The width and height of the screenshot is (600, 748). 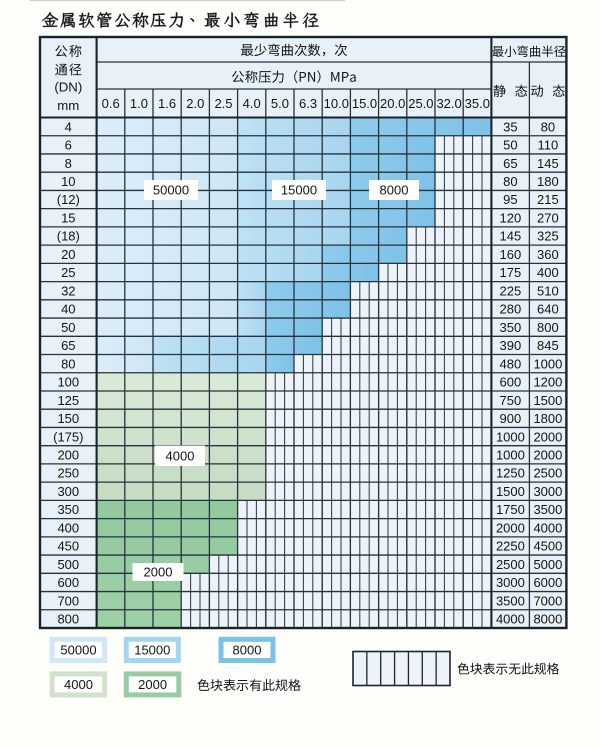 What do you see at coordinates (68, 454) in the screenshot?
I see `svg-text: 200` at bounding box center [68, 454].